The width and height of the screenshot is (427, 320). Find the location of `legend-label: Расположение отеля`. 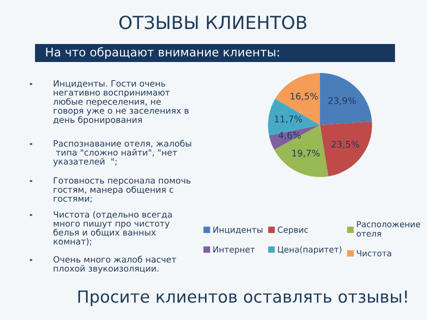

legend-label: Расположение отеля is located at coordinates (388, 229).